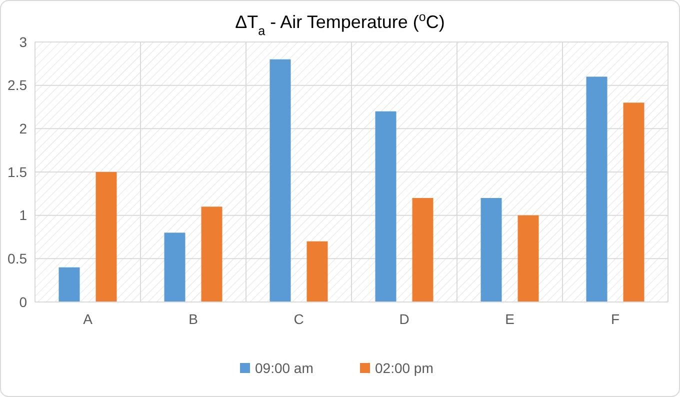 This screenshot has height=397, width=680. I want to click on legend-label: 09:00 am, so click(284, 368).